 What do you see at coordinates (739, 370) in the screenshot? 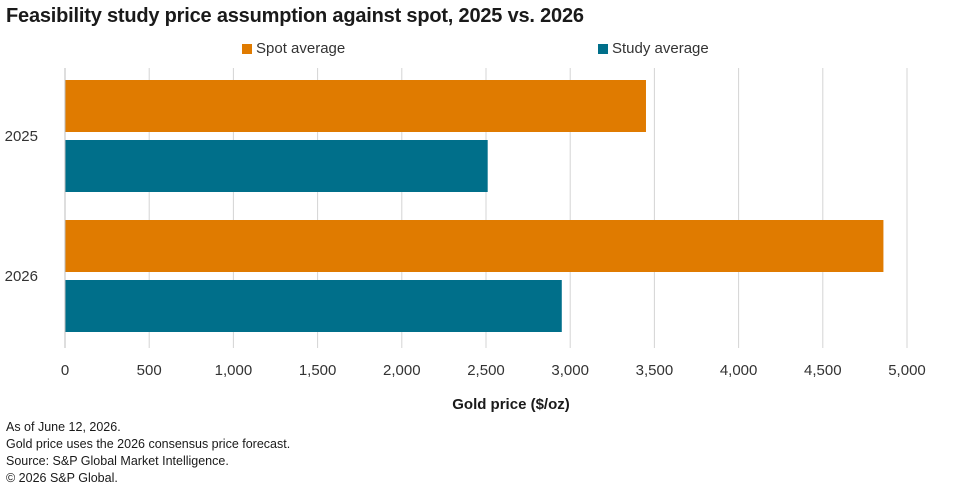
I see `x-tick-label: 4,000` at bounding box center [739, 370].